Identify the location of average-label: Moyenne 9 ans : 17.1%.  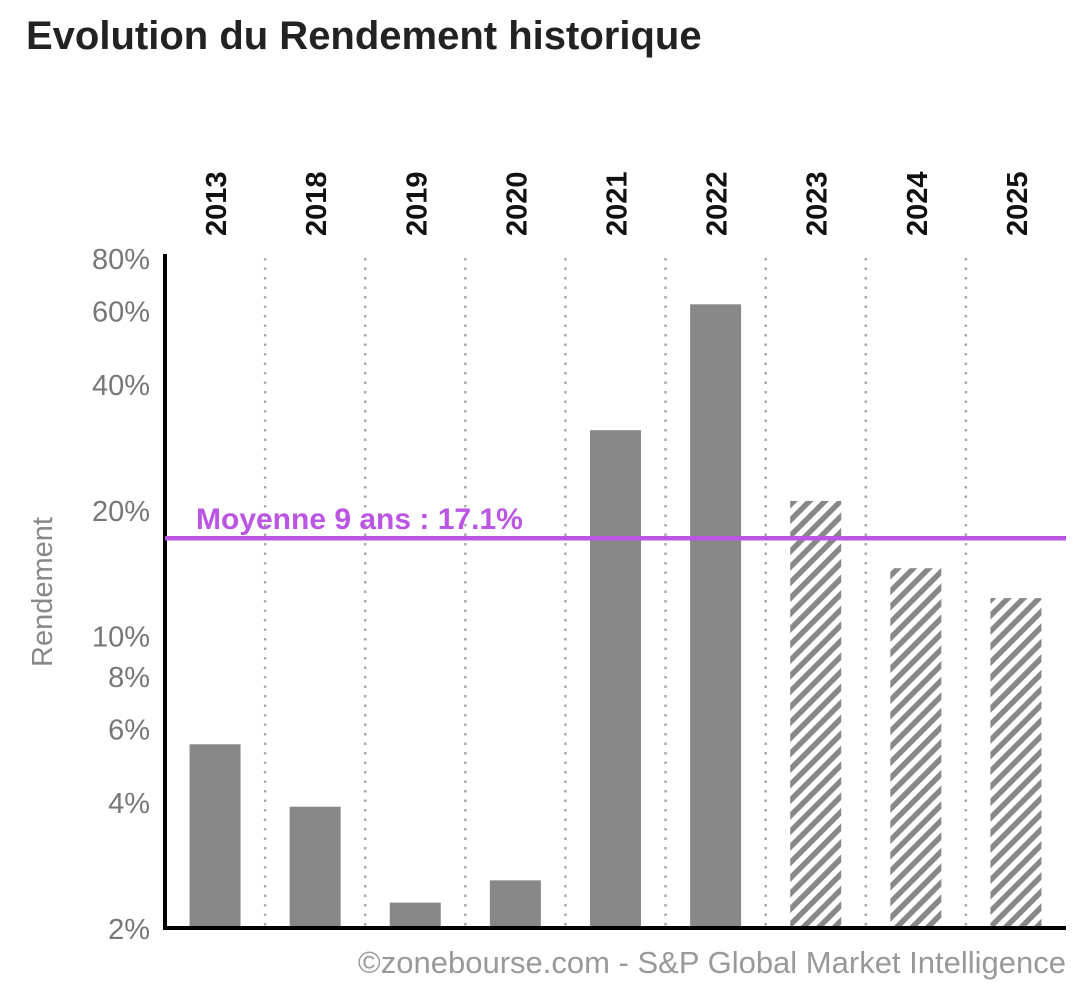
(359, 519).